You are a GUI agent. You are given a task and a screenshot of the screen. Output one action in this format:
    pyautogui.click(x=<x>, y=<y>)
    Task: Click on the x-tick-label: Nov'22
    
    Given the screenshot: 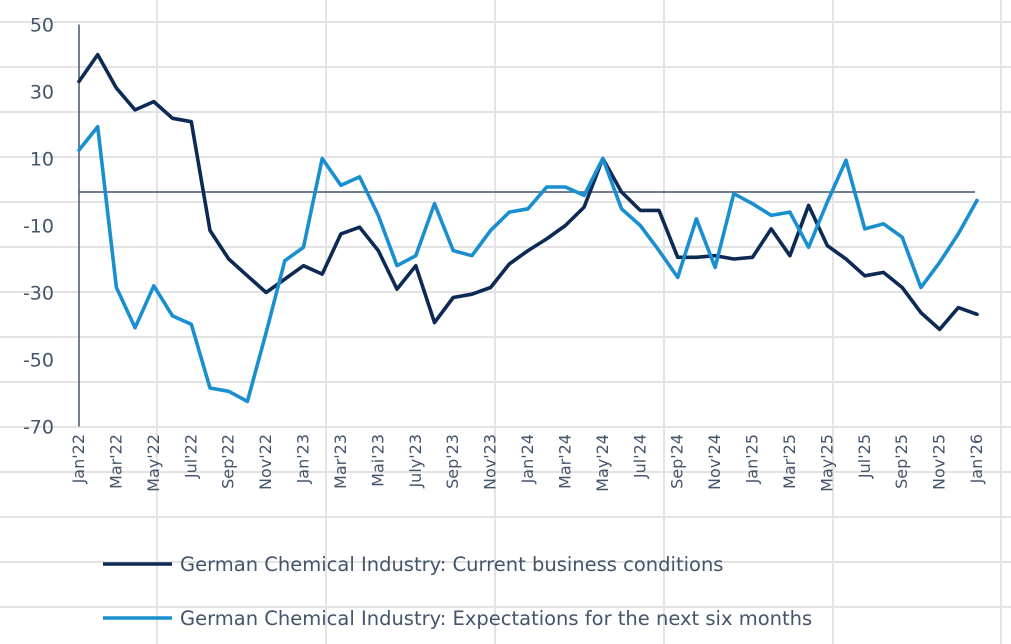 What is the action you would take?
    pyautogui.click(x=265, y=462)
    